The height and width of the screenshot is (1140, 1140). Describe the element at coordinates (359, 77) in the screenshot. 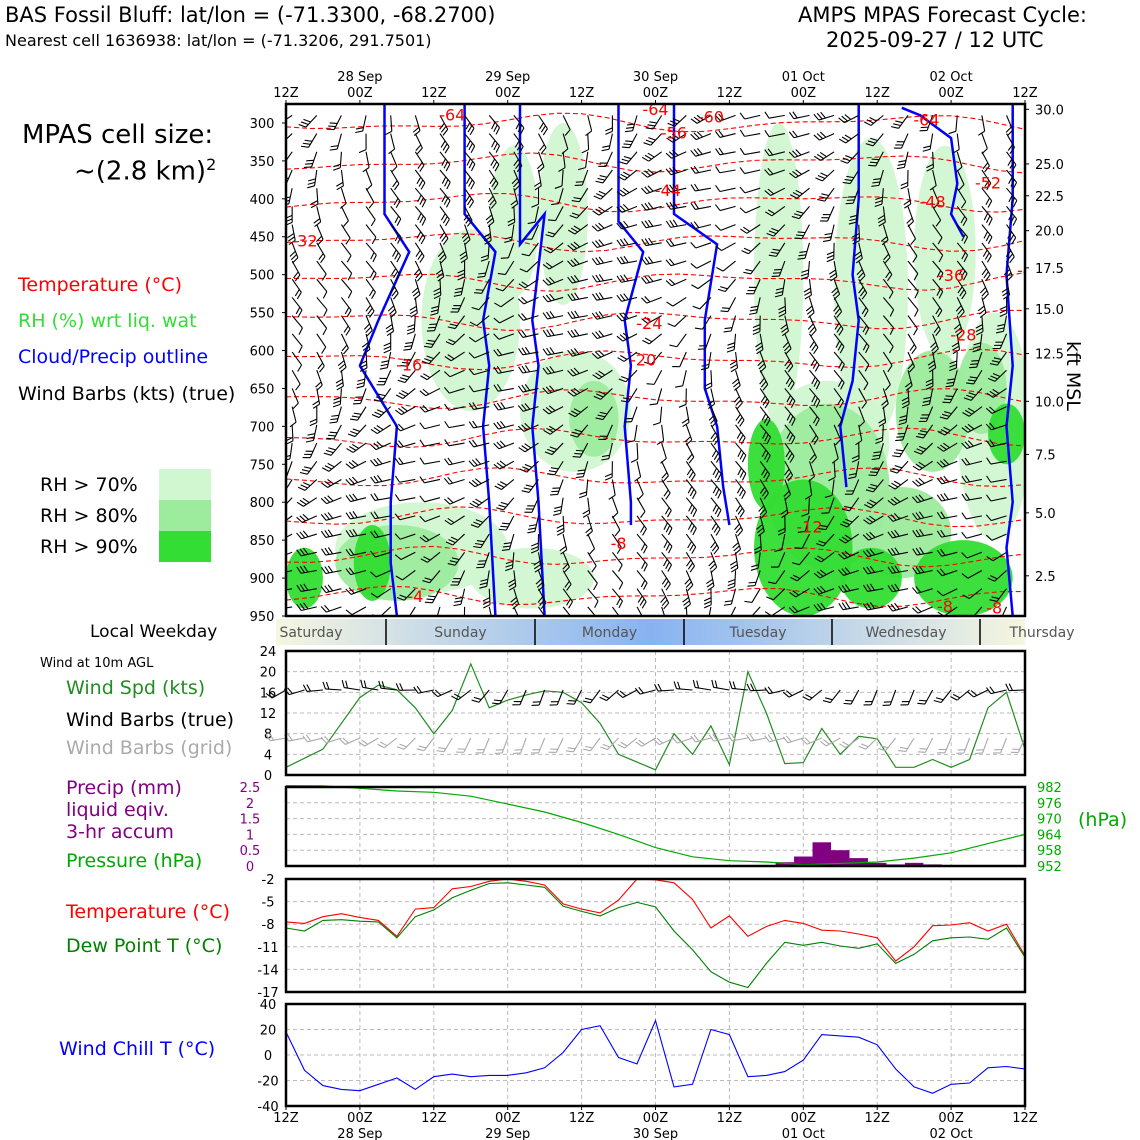

I see `top-date-label-0: 28 Sep` at that location.